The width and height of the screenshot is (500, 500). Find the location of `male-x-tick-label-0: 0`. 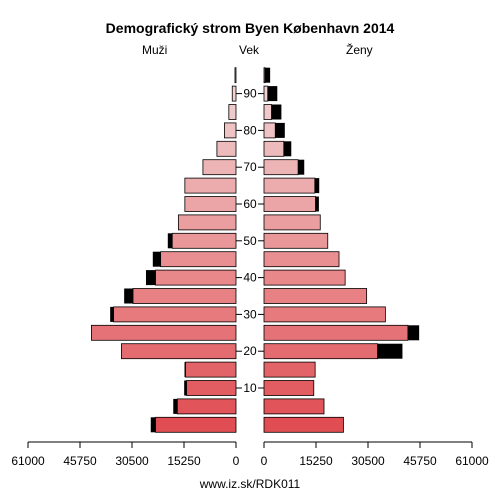

male-x-tick-label-0: 0 is located at coordinates (236, 461).